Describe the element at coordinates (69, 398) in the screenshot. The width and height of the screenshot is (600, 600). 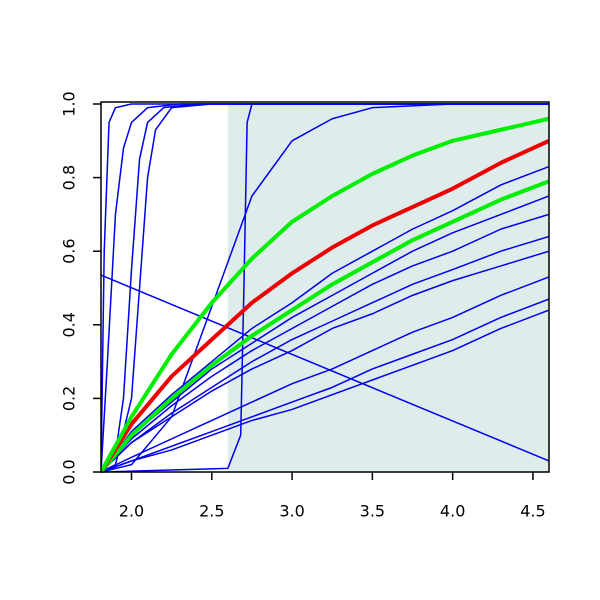
I see `y-tick-label: 0.2` at that location.